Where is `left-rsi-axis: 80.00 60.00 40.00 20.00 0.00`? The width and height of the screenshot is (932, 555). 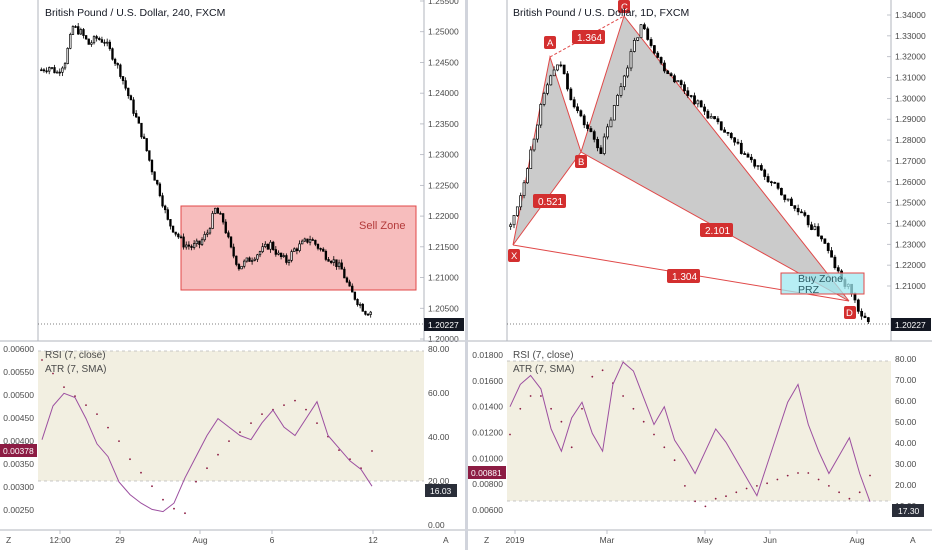
left-rsi-axis: 80.00 60.00 40.00 20.00 0.00 is located at coordinates (439, 437).